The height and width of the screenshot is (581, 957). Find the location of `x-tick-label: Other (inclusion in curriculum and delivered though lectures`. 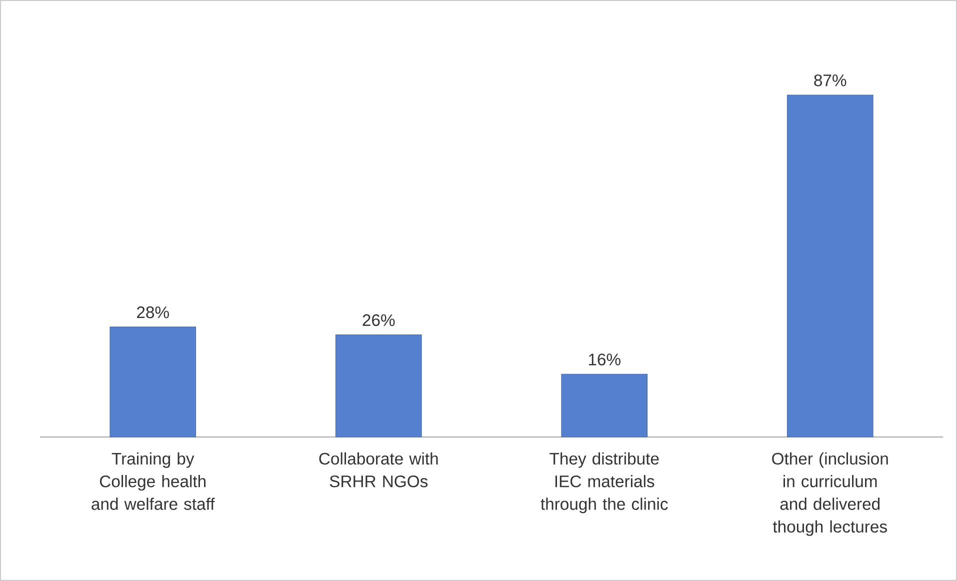

x-tick-label: Other (inclusion in curriculum and delivered though lectures is located at coordinates (830, 494).